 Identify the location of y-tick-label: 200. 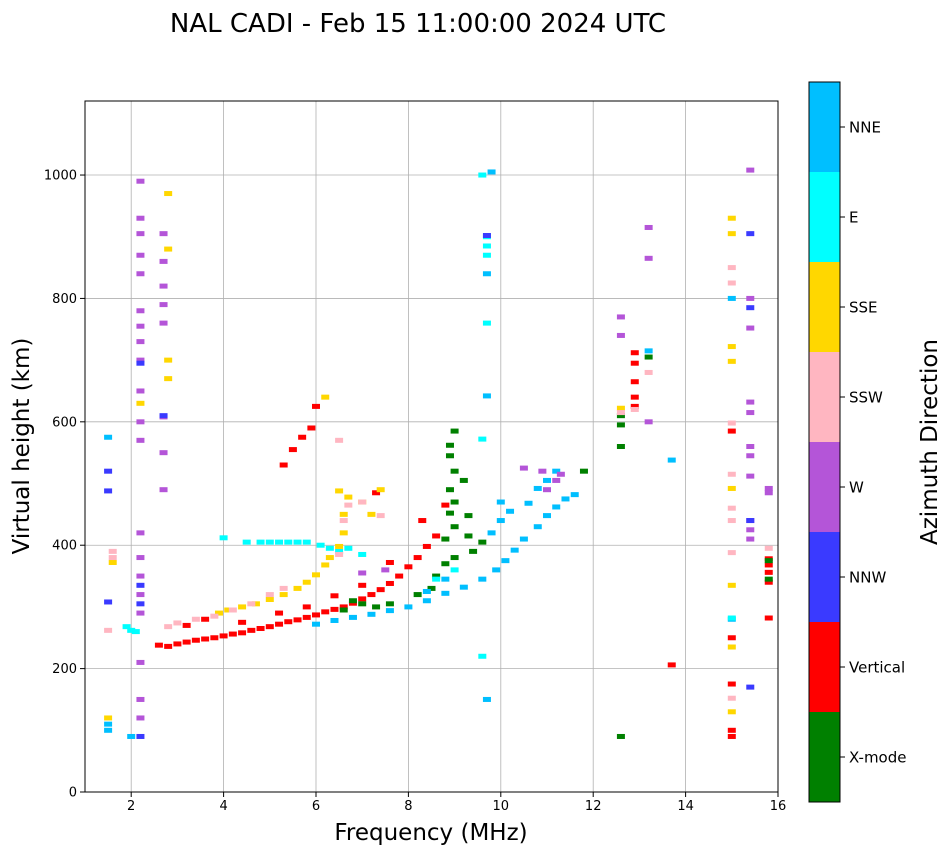
(64, 669).